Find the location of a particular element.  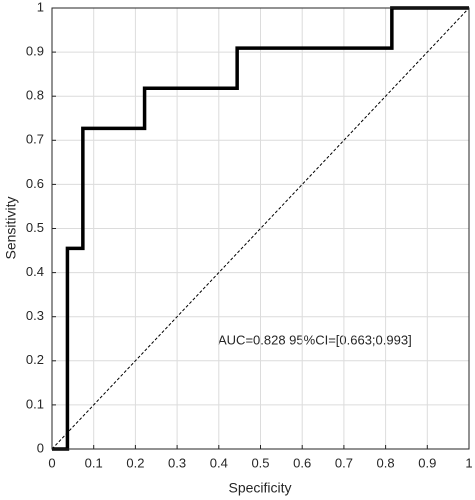

y-tick-label: 0.3 is located at coordinates (35, 315).